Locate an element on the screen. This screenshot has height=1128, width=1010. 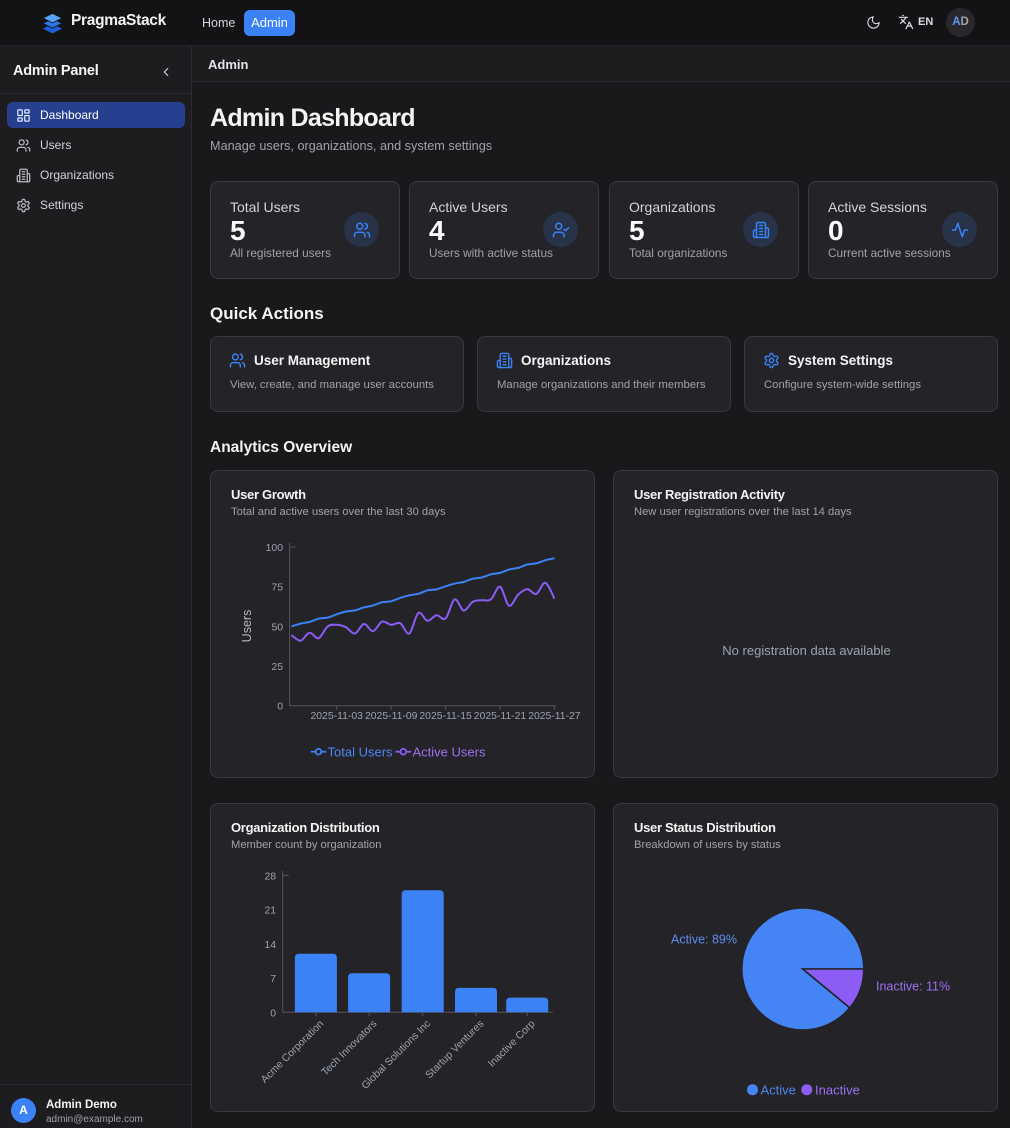
svg-text: 28 is located at coordinates (270, 877).